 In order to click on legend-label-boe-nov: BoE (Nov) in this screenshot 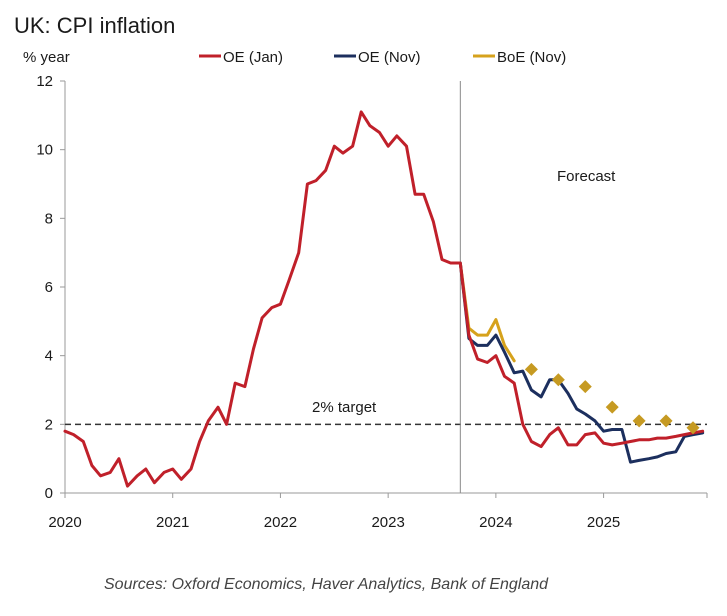, I will do `click(531, 57)`.